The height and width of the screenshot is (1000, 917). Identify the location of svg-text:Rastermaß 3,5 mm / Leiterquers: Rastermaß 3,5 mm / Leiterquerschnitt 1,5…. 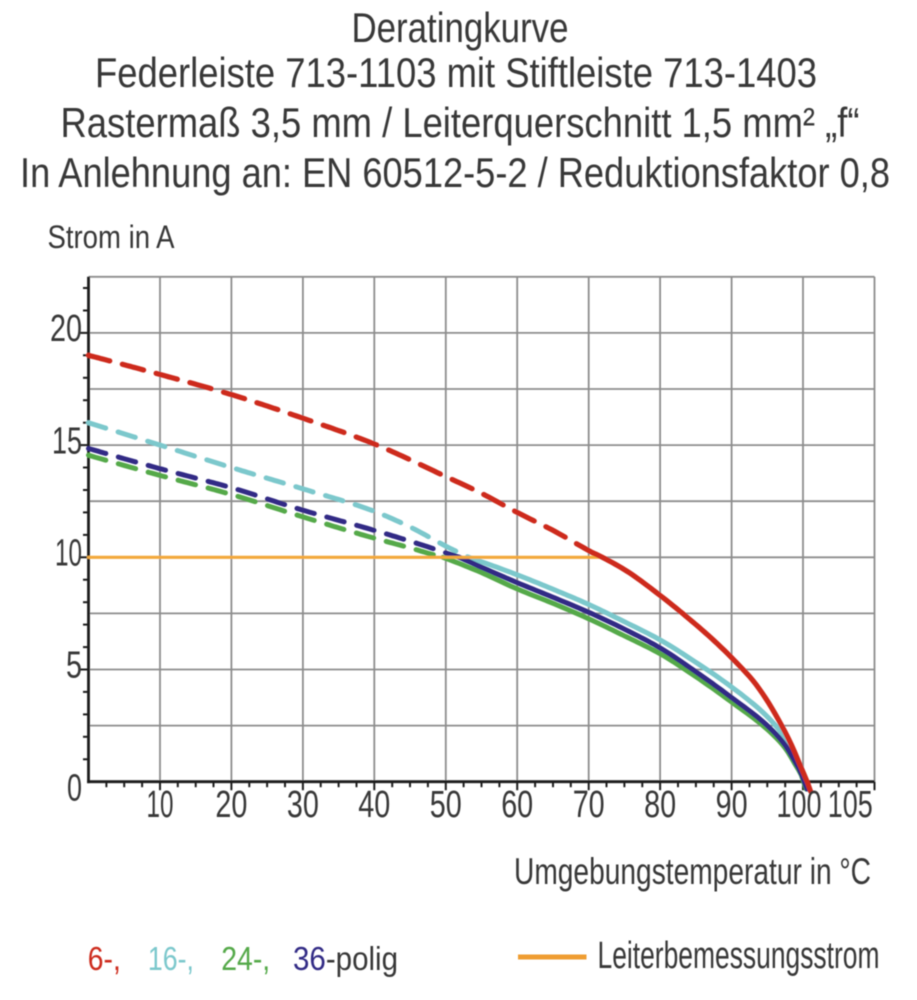
(460, 122).